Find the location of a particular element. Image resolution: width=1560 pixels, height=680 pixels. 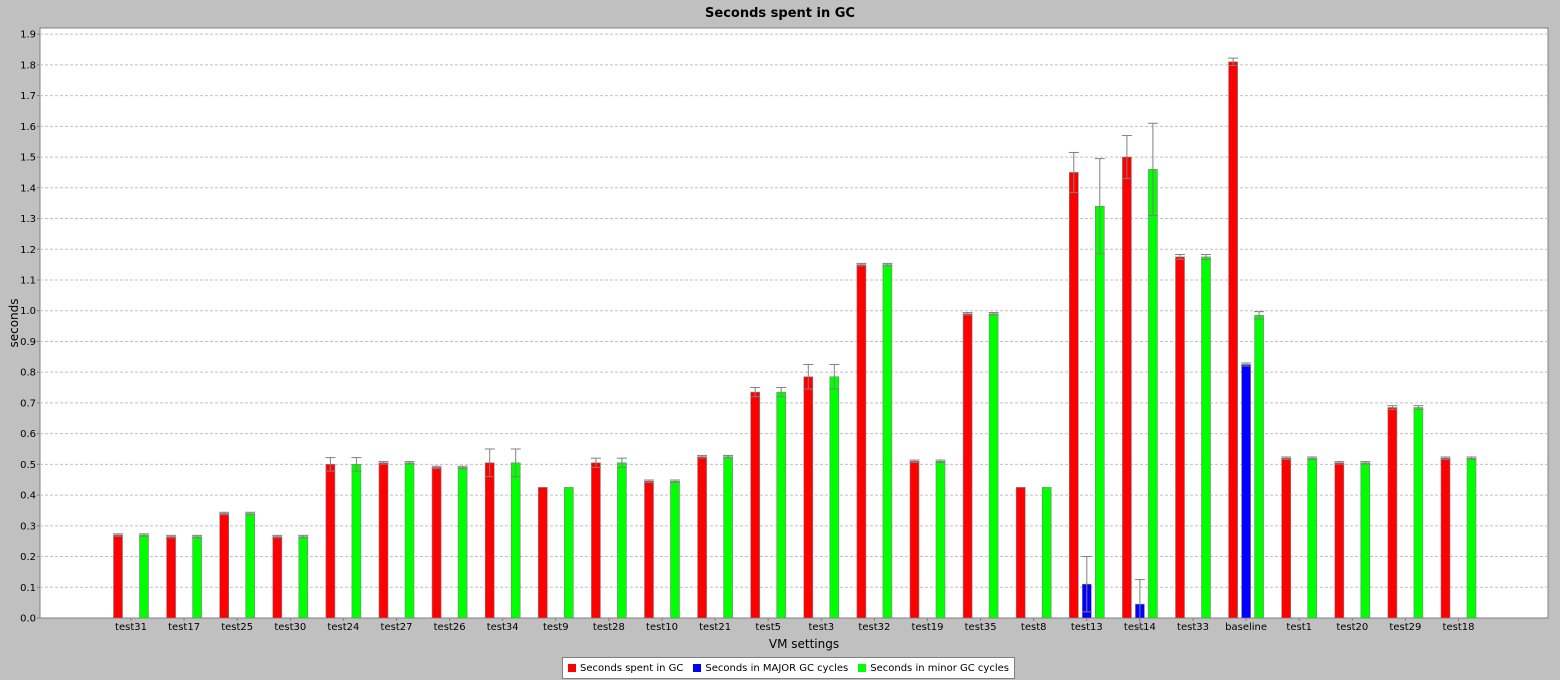

legend-item: Seconds in MAJOR GC cycles is located at coordinates (770, 668).